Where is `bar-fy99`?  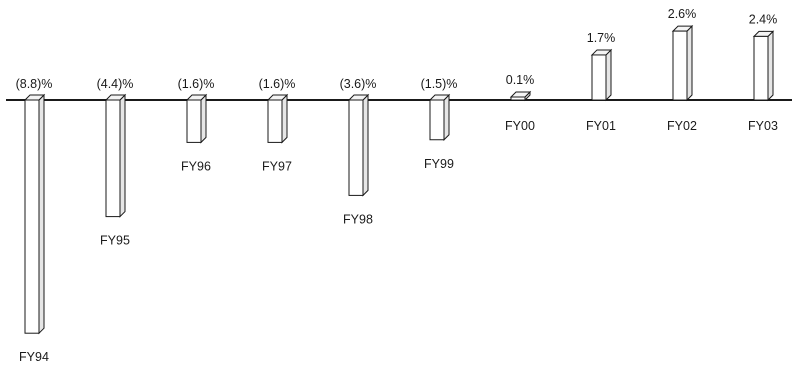 bar-fy99 is located at coordinates (439, 117).